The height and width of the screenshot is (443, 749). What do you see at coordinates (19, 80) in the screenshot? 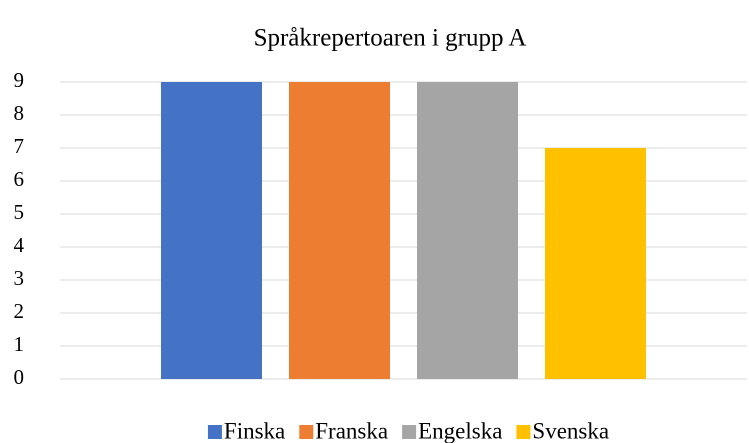
I see `y-tick-label: 9` at bounding box center [19, 80].